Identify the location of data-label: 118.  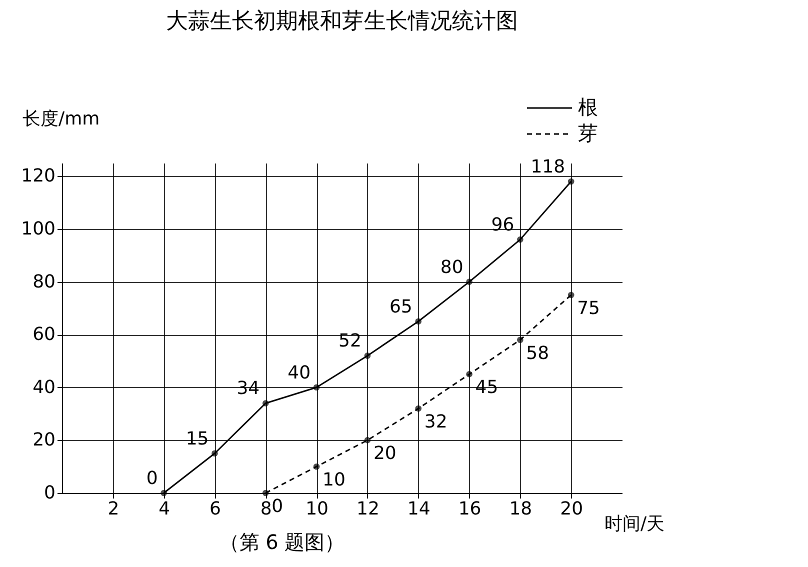
(548, 167).